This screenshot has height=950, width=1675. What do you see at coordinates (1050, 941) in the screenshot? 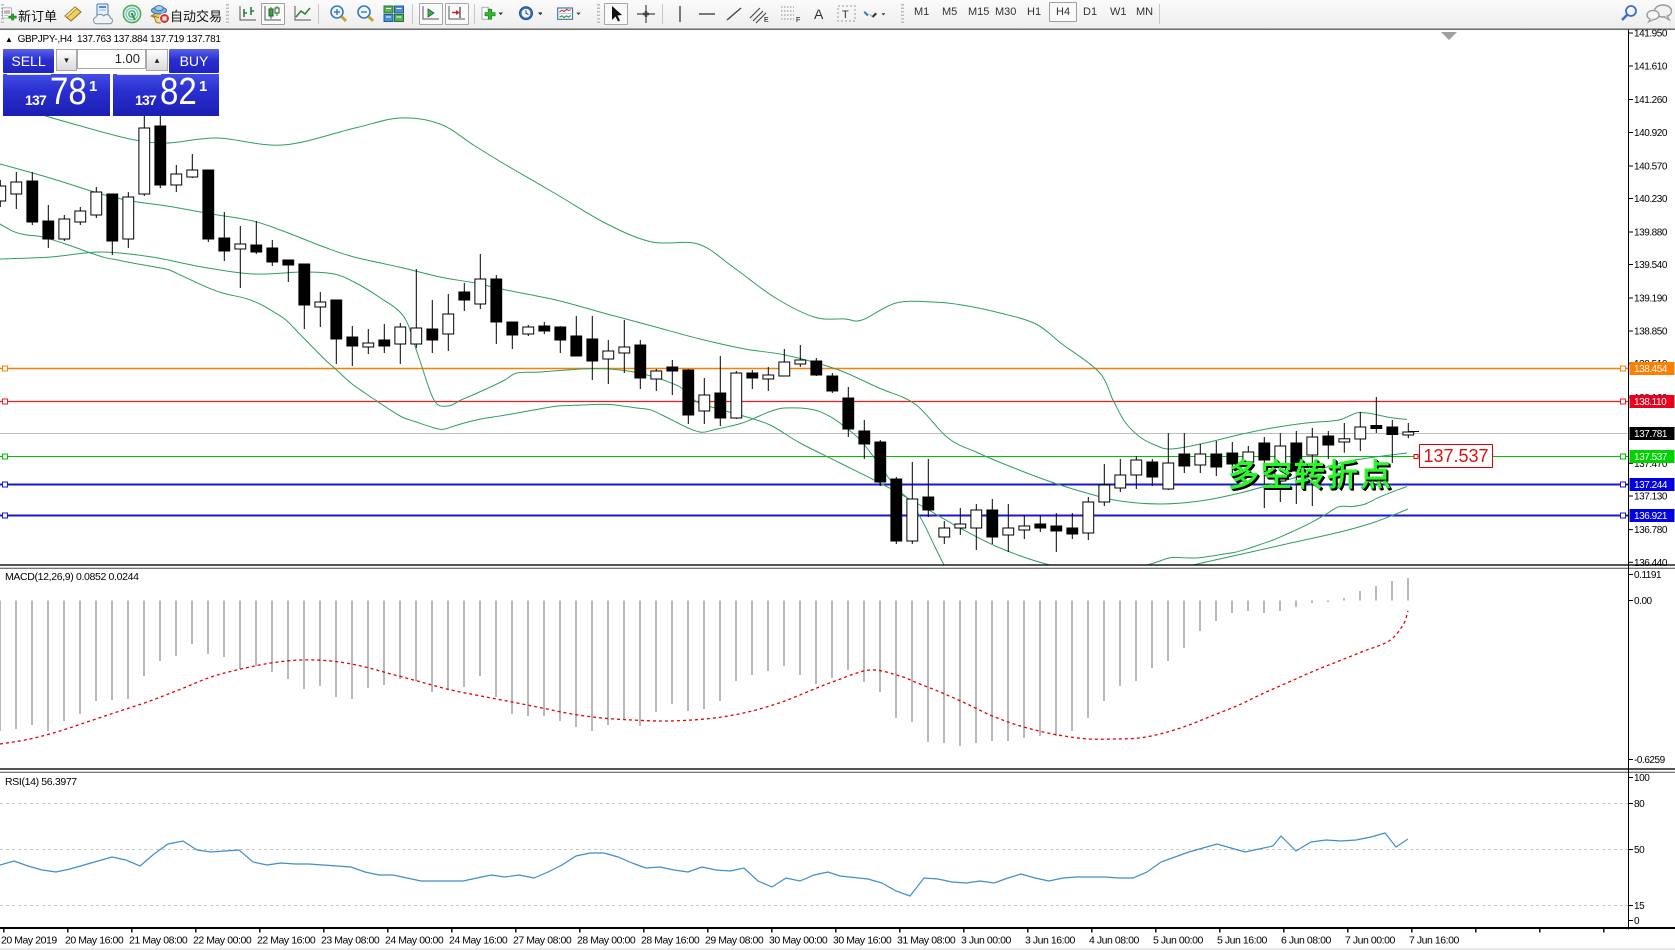
I see `svg-text: 3 Jun 16:00` at bounding box center [1050, 941].